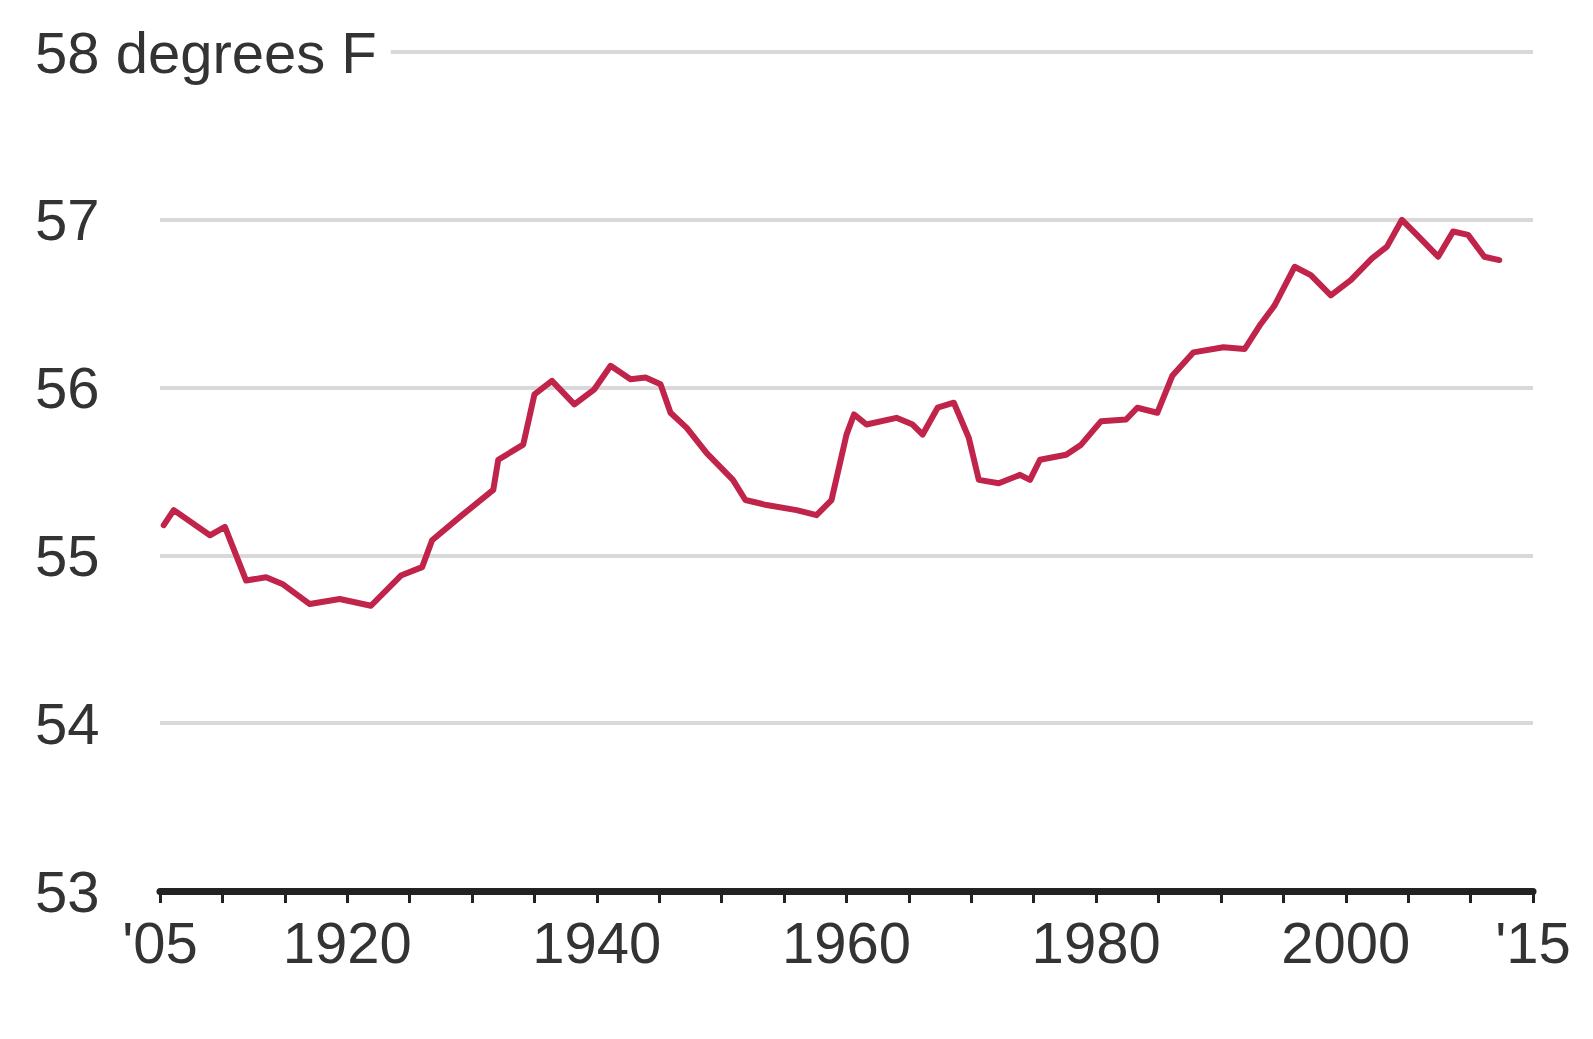 The height and width of the screenshot is (1039, 1593). I want to click on y-tick-label: 58 degrees F, so click(206, 52).